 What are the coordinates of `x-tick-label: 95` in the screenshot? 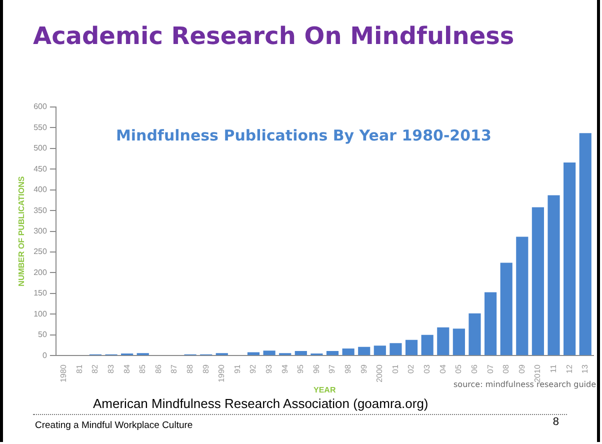 It's located at (301, 369).